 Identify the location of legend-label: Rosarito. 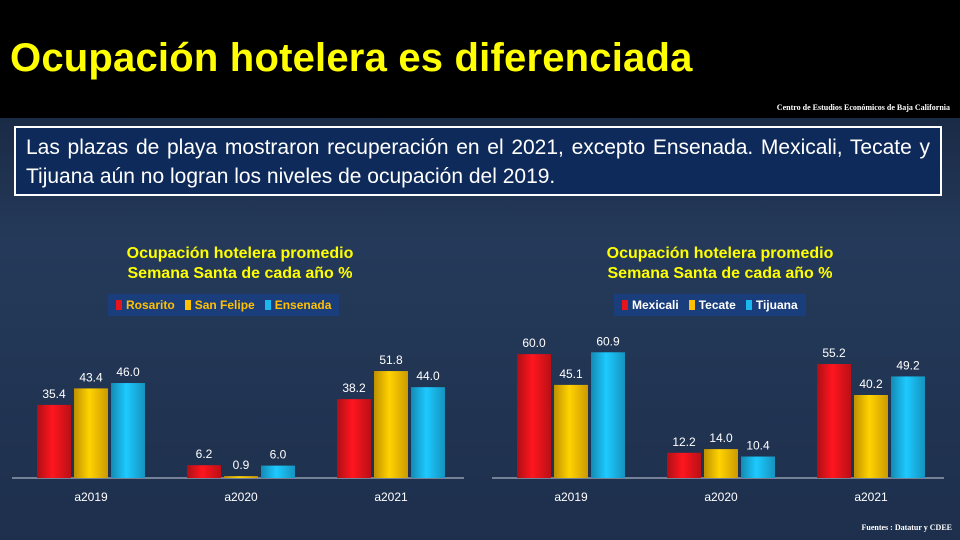
(150, 305).